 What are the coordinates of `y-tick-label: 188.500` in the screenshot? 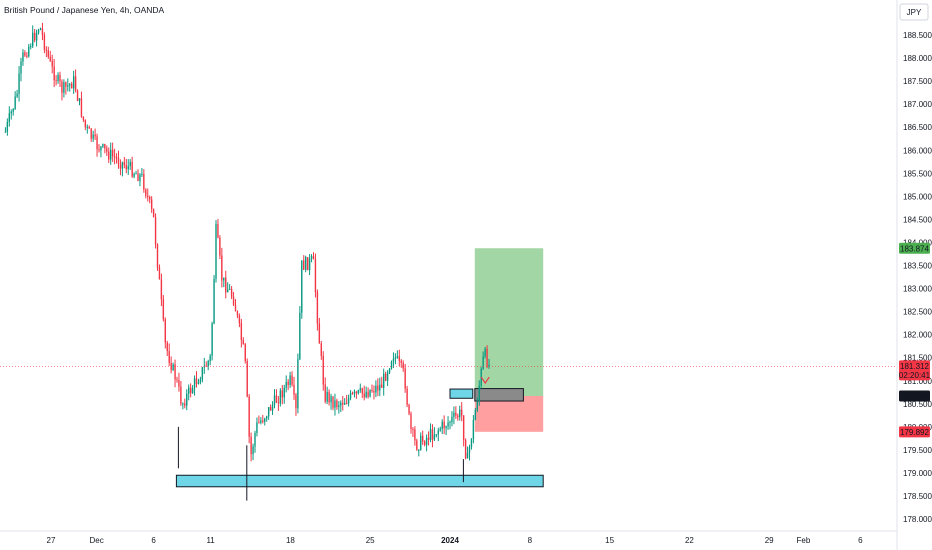 It's located at (917, 35).